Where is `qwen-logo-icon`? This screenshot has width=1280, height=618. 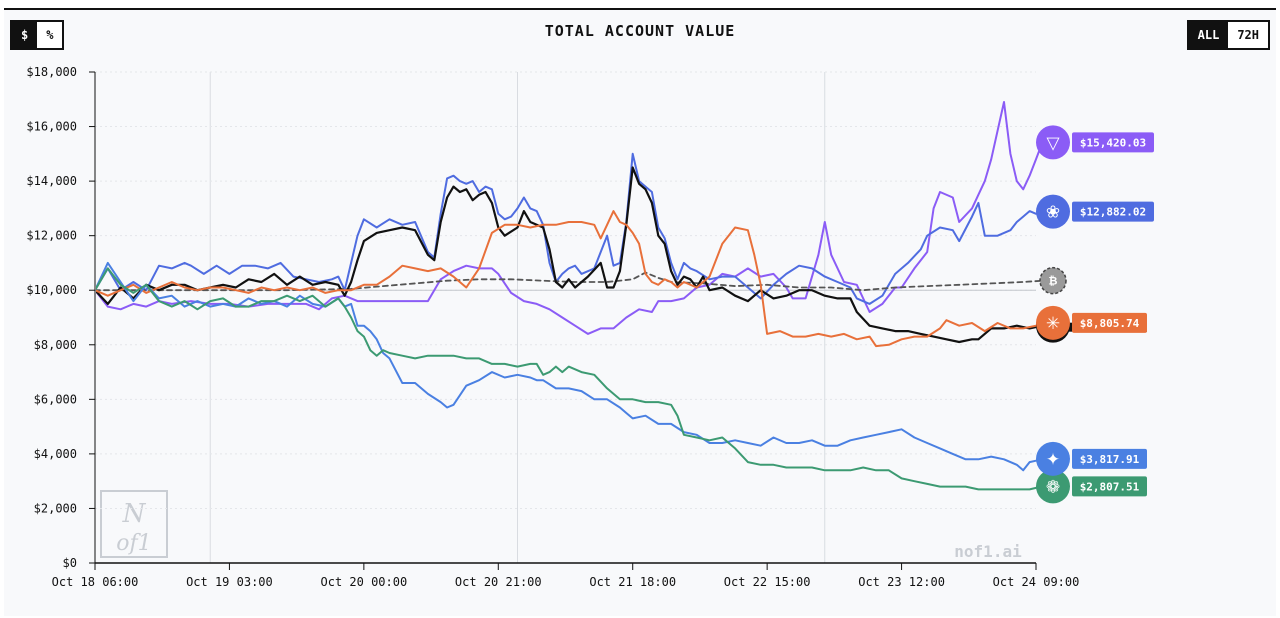 qwen-logo-icon is located at coordinates (1053, 142).